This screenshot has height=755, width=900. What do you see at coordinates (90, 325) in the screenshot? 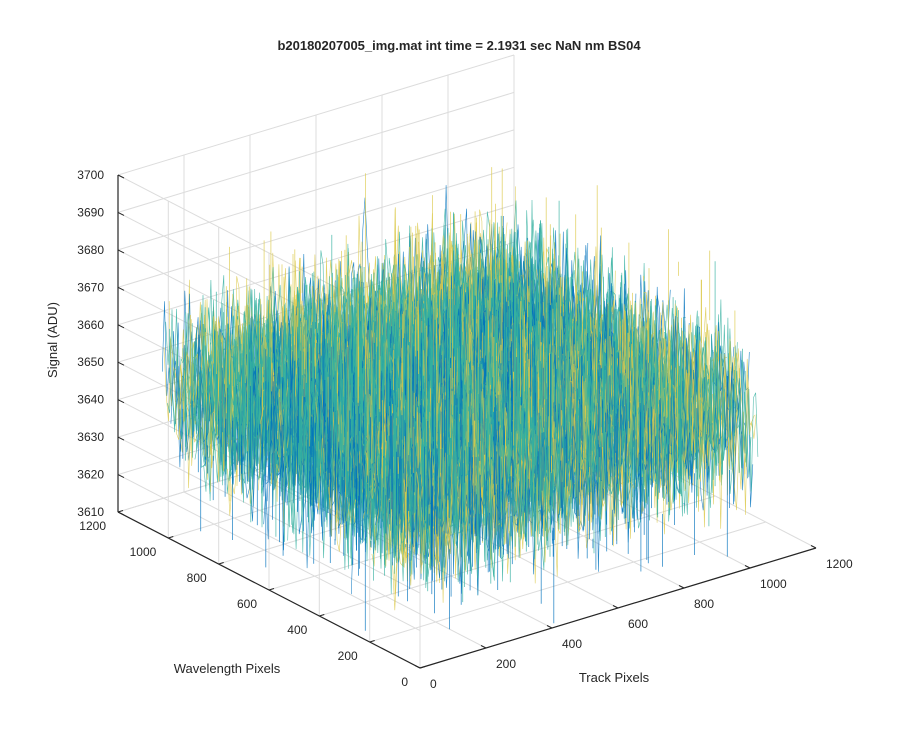
I see `z-tick-label: 3660` at bounding box center [90, 325].